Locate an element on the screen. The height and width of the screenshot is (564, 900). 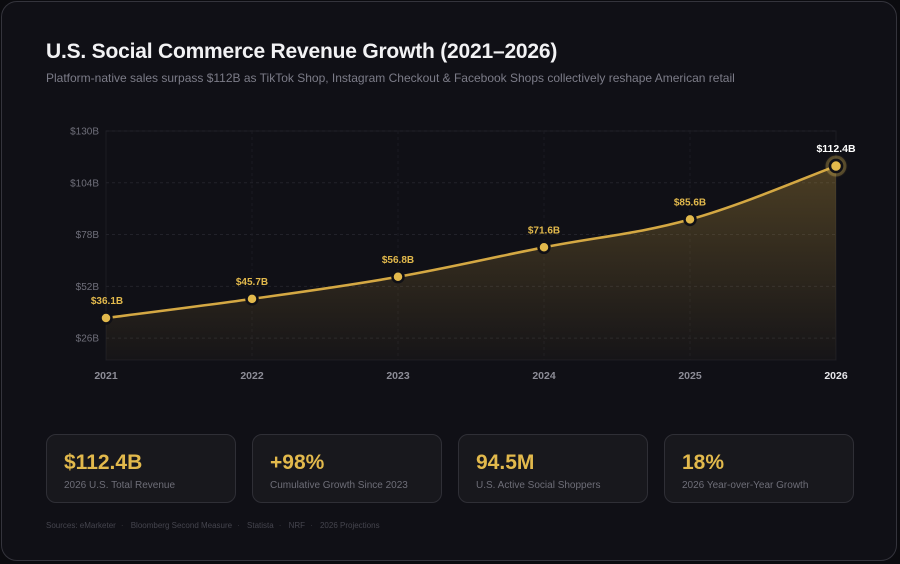
source-item: Statista is located at coordinates (260, 525).